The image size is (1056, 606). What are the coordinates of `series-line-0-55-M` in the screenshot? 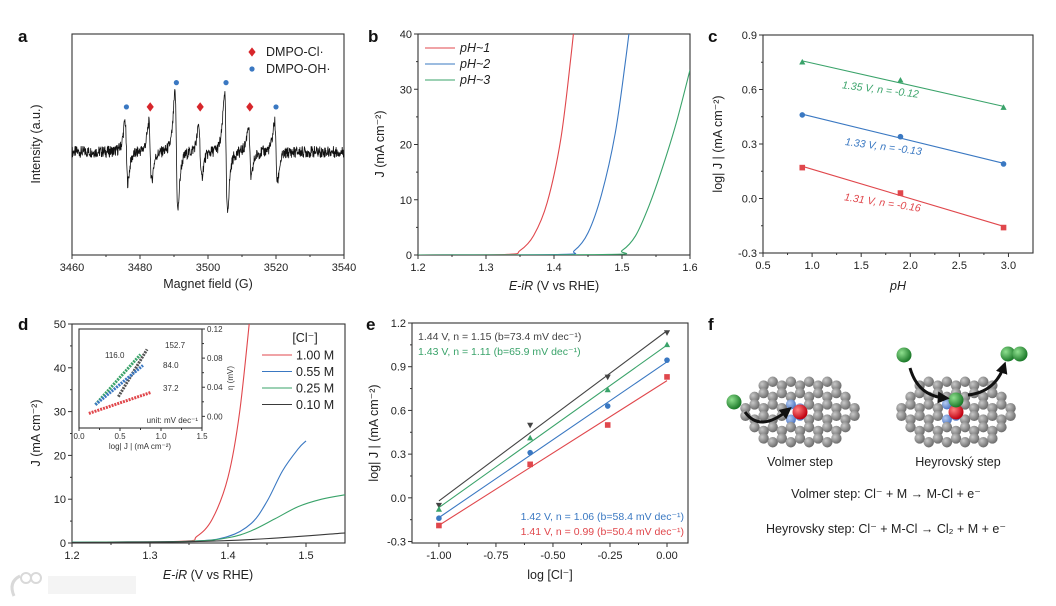 It's located at (189, 491).